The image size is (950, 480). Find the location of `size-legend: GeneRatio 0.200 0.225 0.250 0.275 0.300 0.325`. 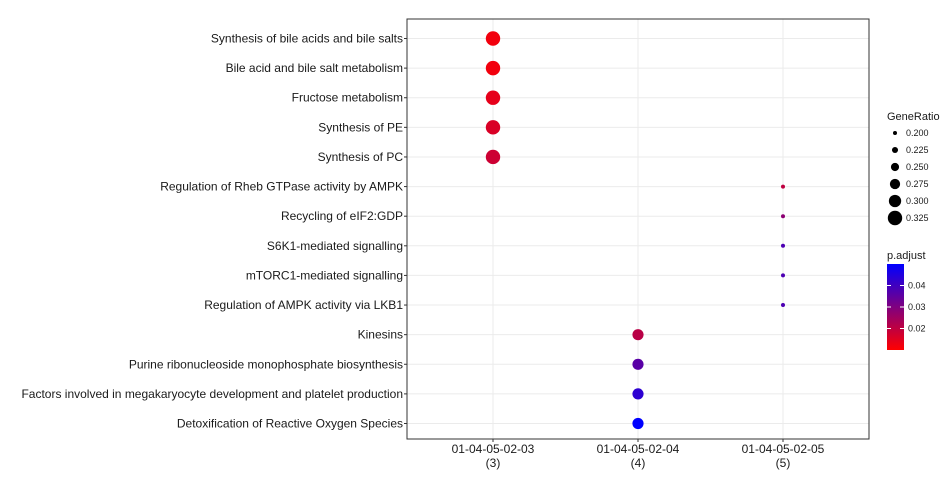

size-legend: GeneRatio 0.200 0.225 0.250 0.275 0.300 0.325 is located at coordinates (913, 168).